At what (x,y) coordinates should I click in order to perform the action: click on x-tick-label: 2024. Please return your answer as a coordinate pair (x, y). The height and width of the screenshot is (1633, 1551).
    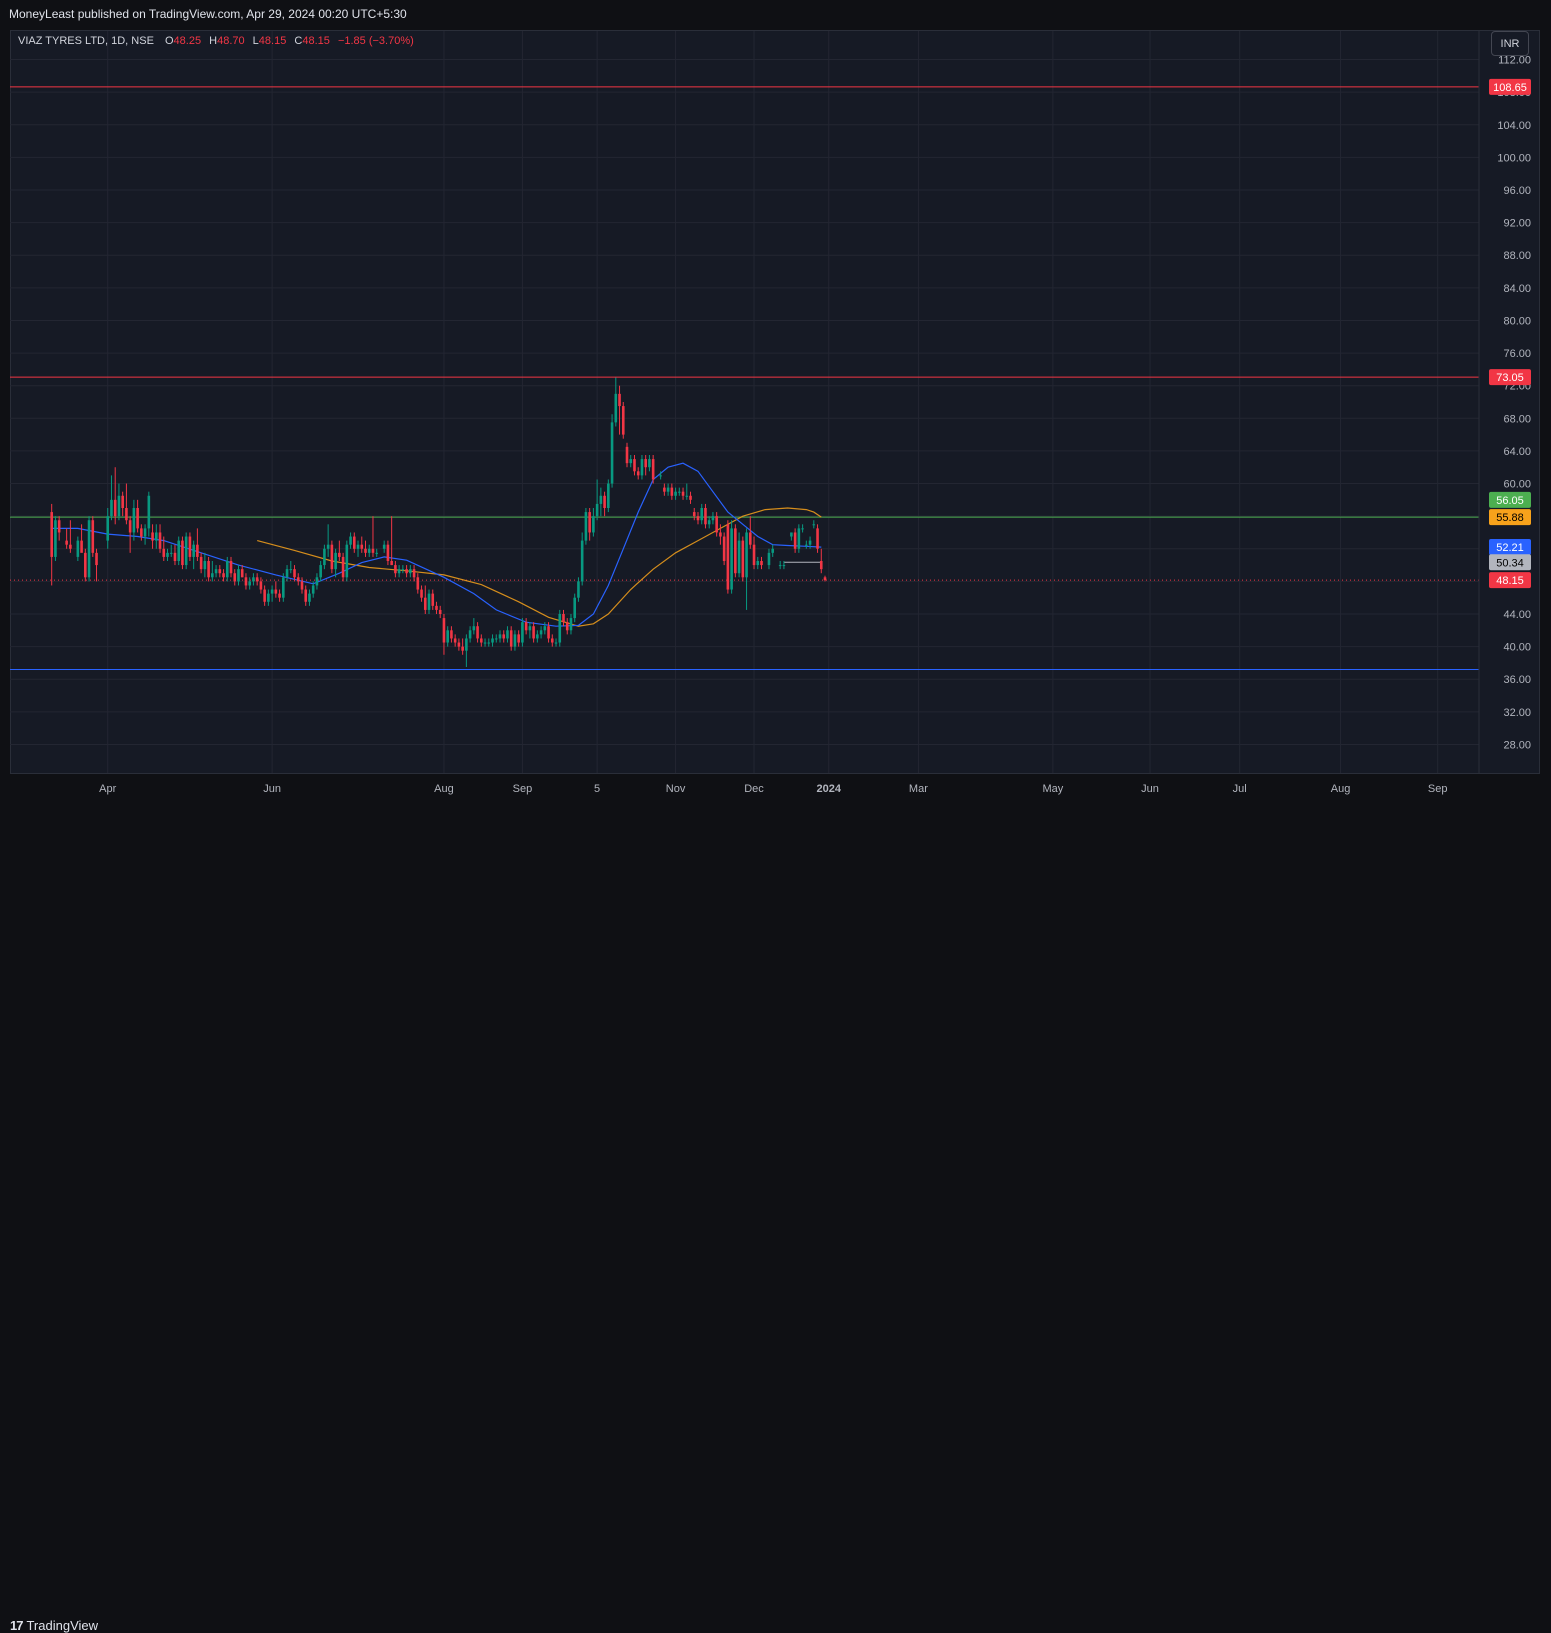
    Looking at the image, I should click on (829, 789).